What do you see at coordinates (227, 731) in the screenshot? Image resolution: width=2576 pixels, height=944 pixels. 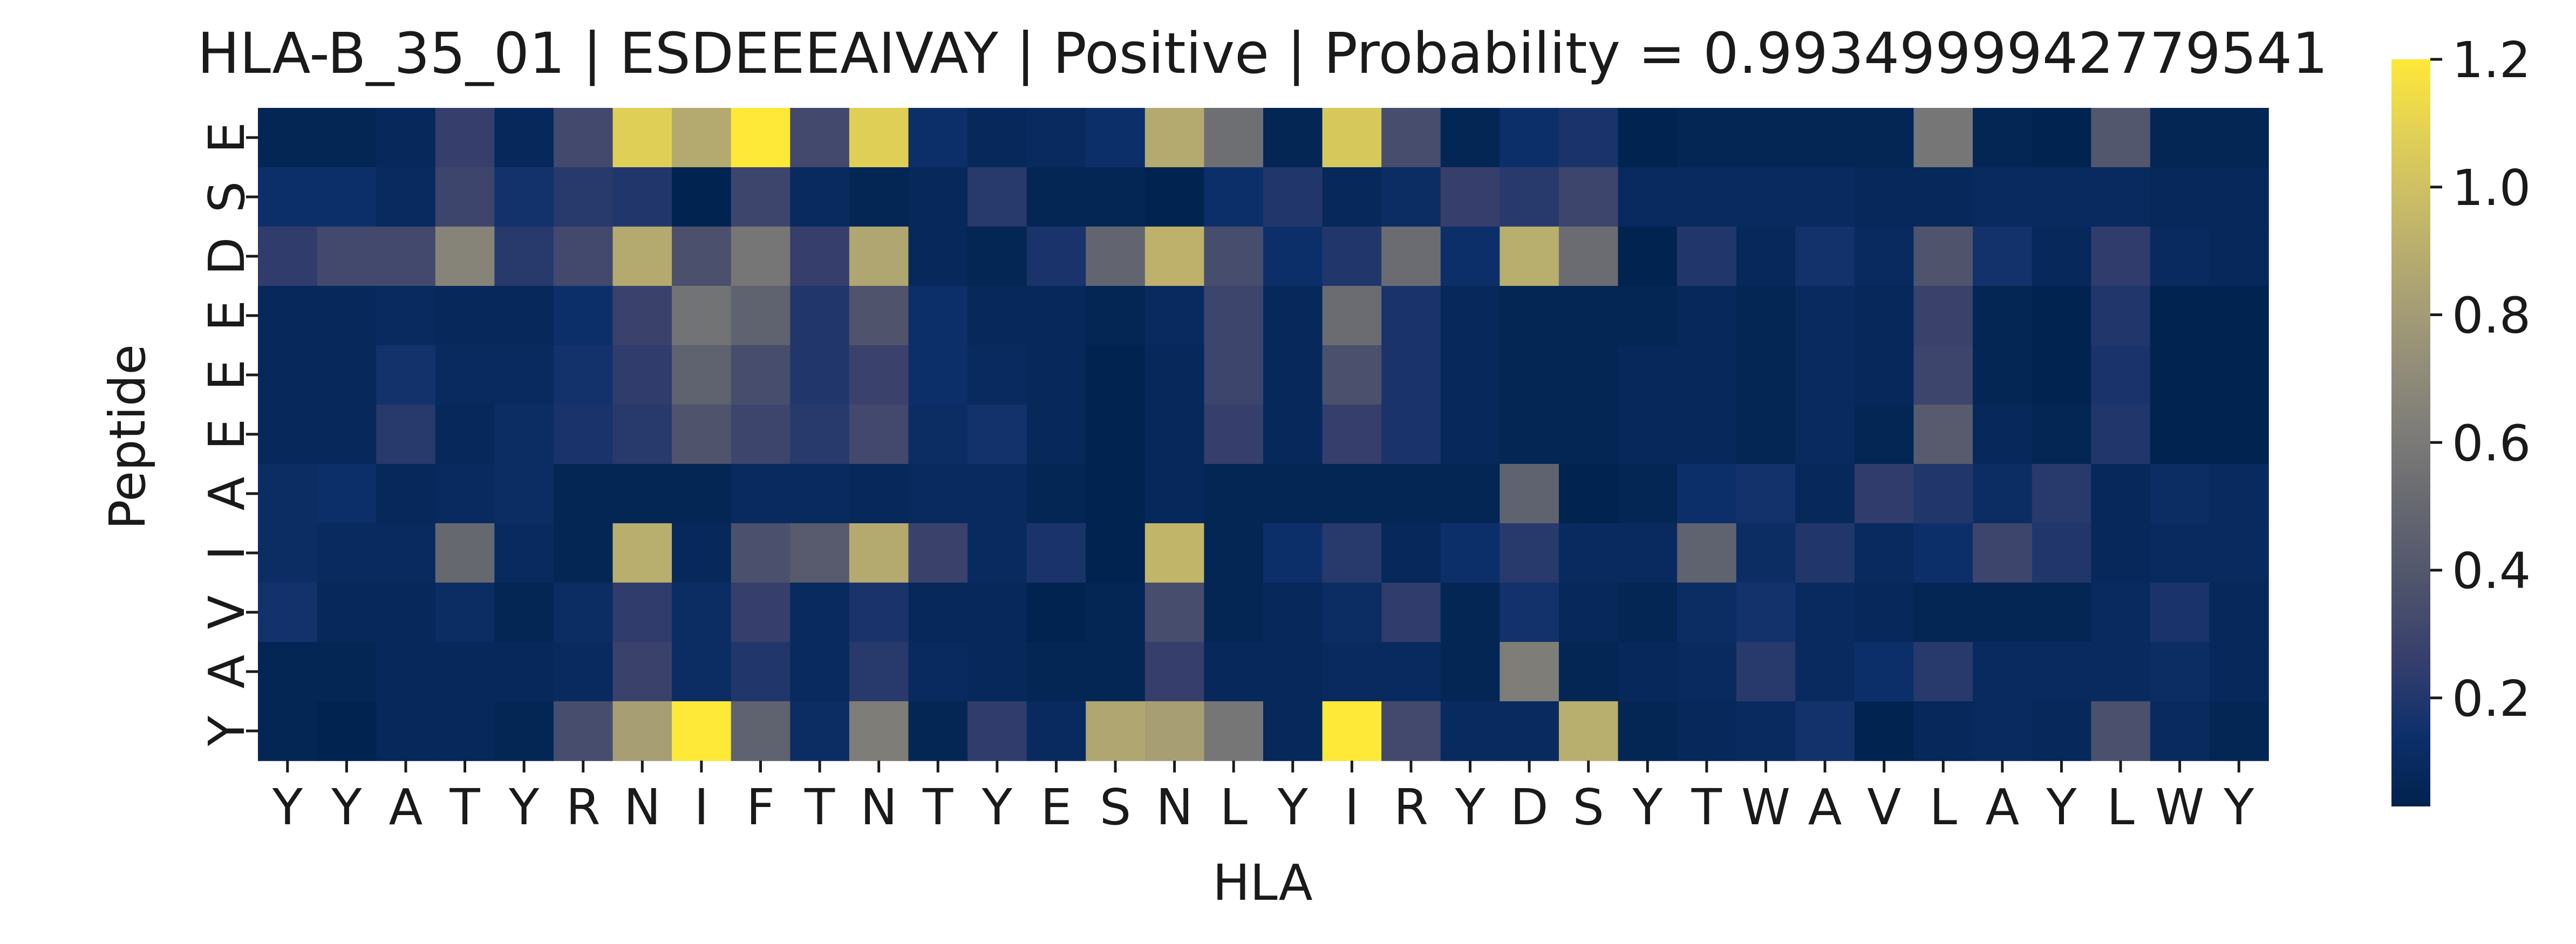 I see `y-tick-label: Y` at bounding box center [227, 731].